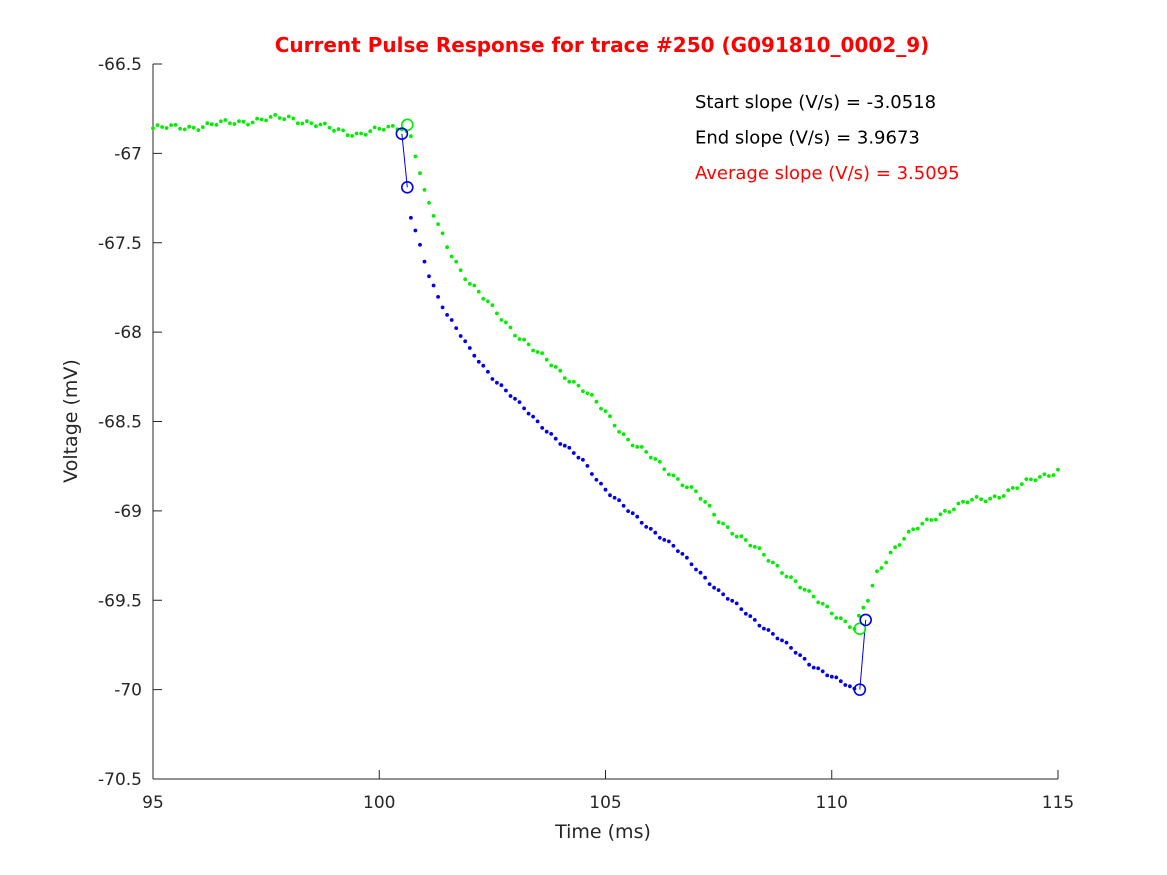  I want to click on x-axis-label: Time (ms), so click(602, 832).